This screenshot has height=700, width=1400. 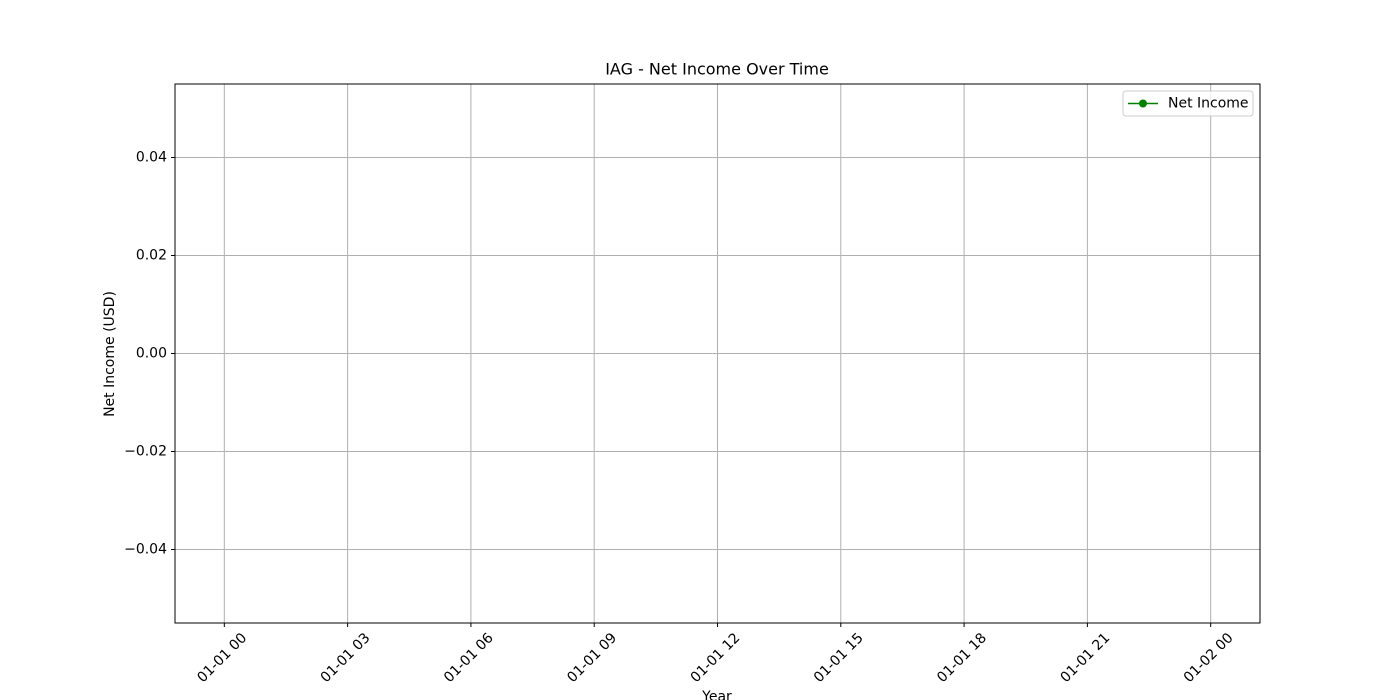 What do you see at coordinates (151, 354) in the screenshot?
I see `y-tick-label: 0.00` at bounding box center [151, 354].